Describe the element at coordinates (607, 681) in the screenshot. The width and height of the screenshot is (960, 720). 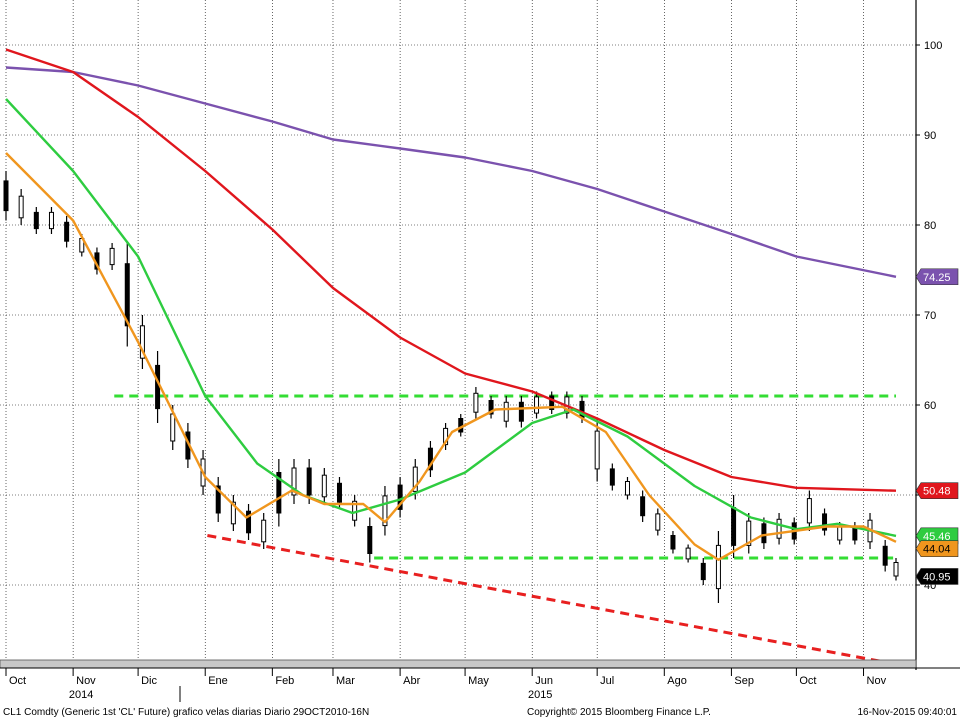
I see `x-tick-label: Jul` at that location.